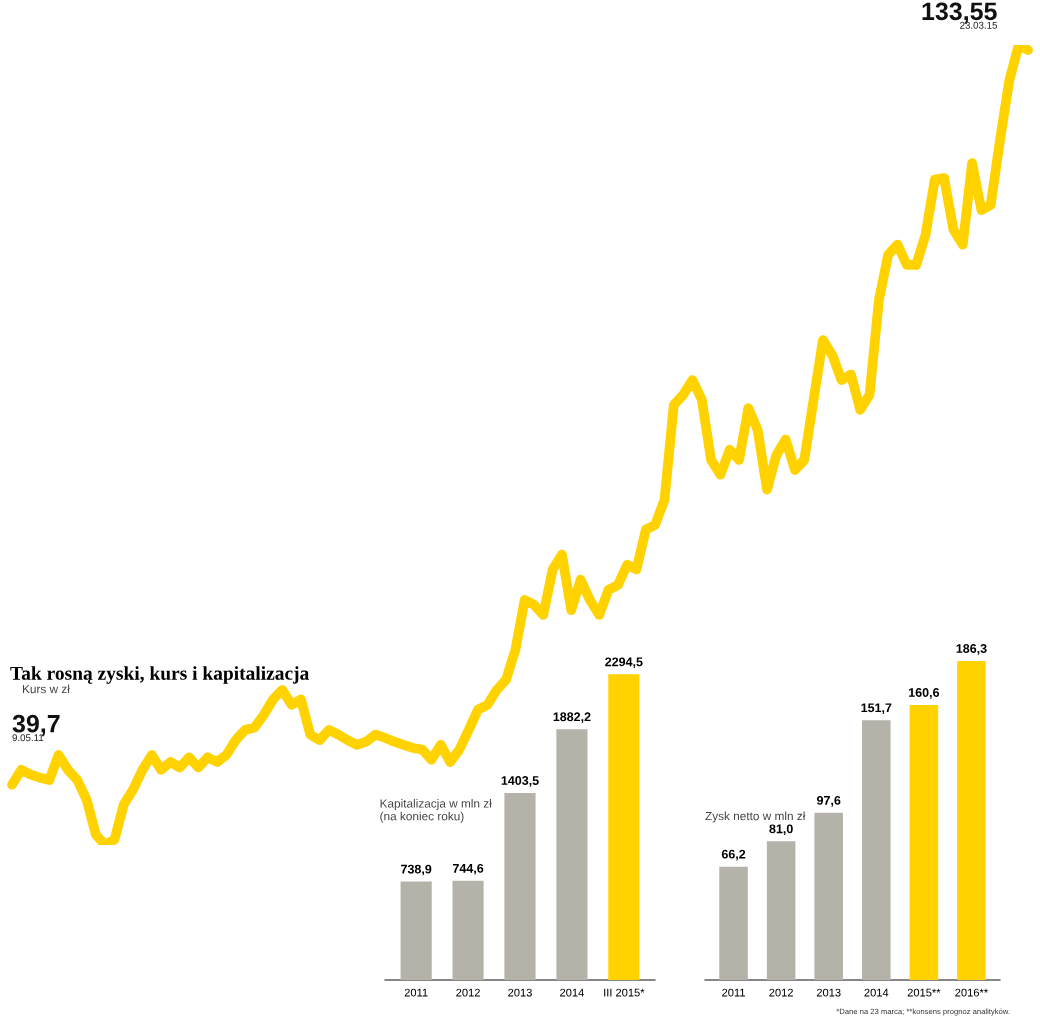  Describe the element at coordinates (971, 649) in the screenshot. I see `data-label: 186,3` at that location.